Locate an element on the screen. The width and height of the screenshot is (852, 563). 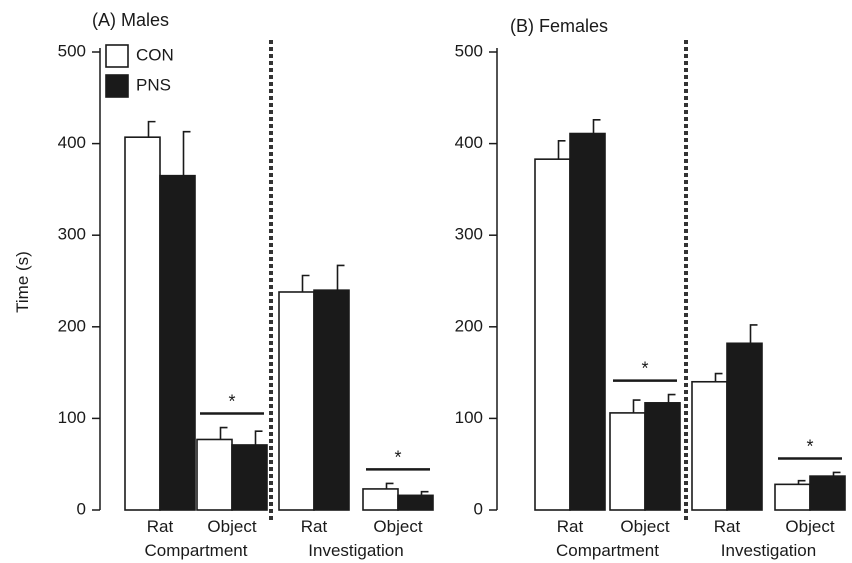
legend-con-swatch is located at coordinates (117, 56).